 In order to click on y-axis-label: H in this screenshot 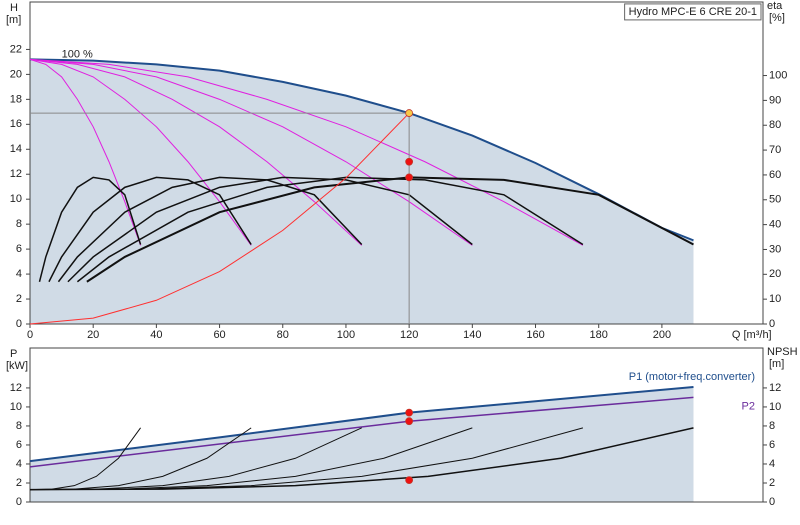, I will do `click(14, 8)`.